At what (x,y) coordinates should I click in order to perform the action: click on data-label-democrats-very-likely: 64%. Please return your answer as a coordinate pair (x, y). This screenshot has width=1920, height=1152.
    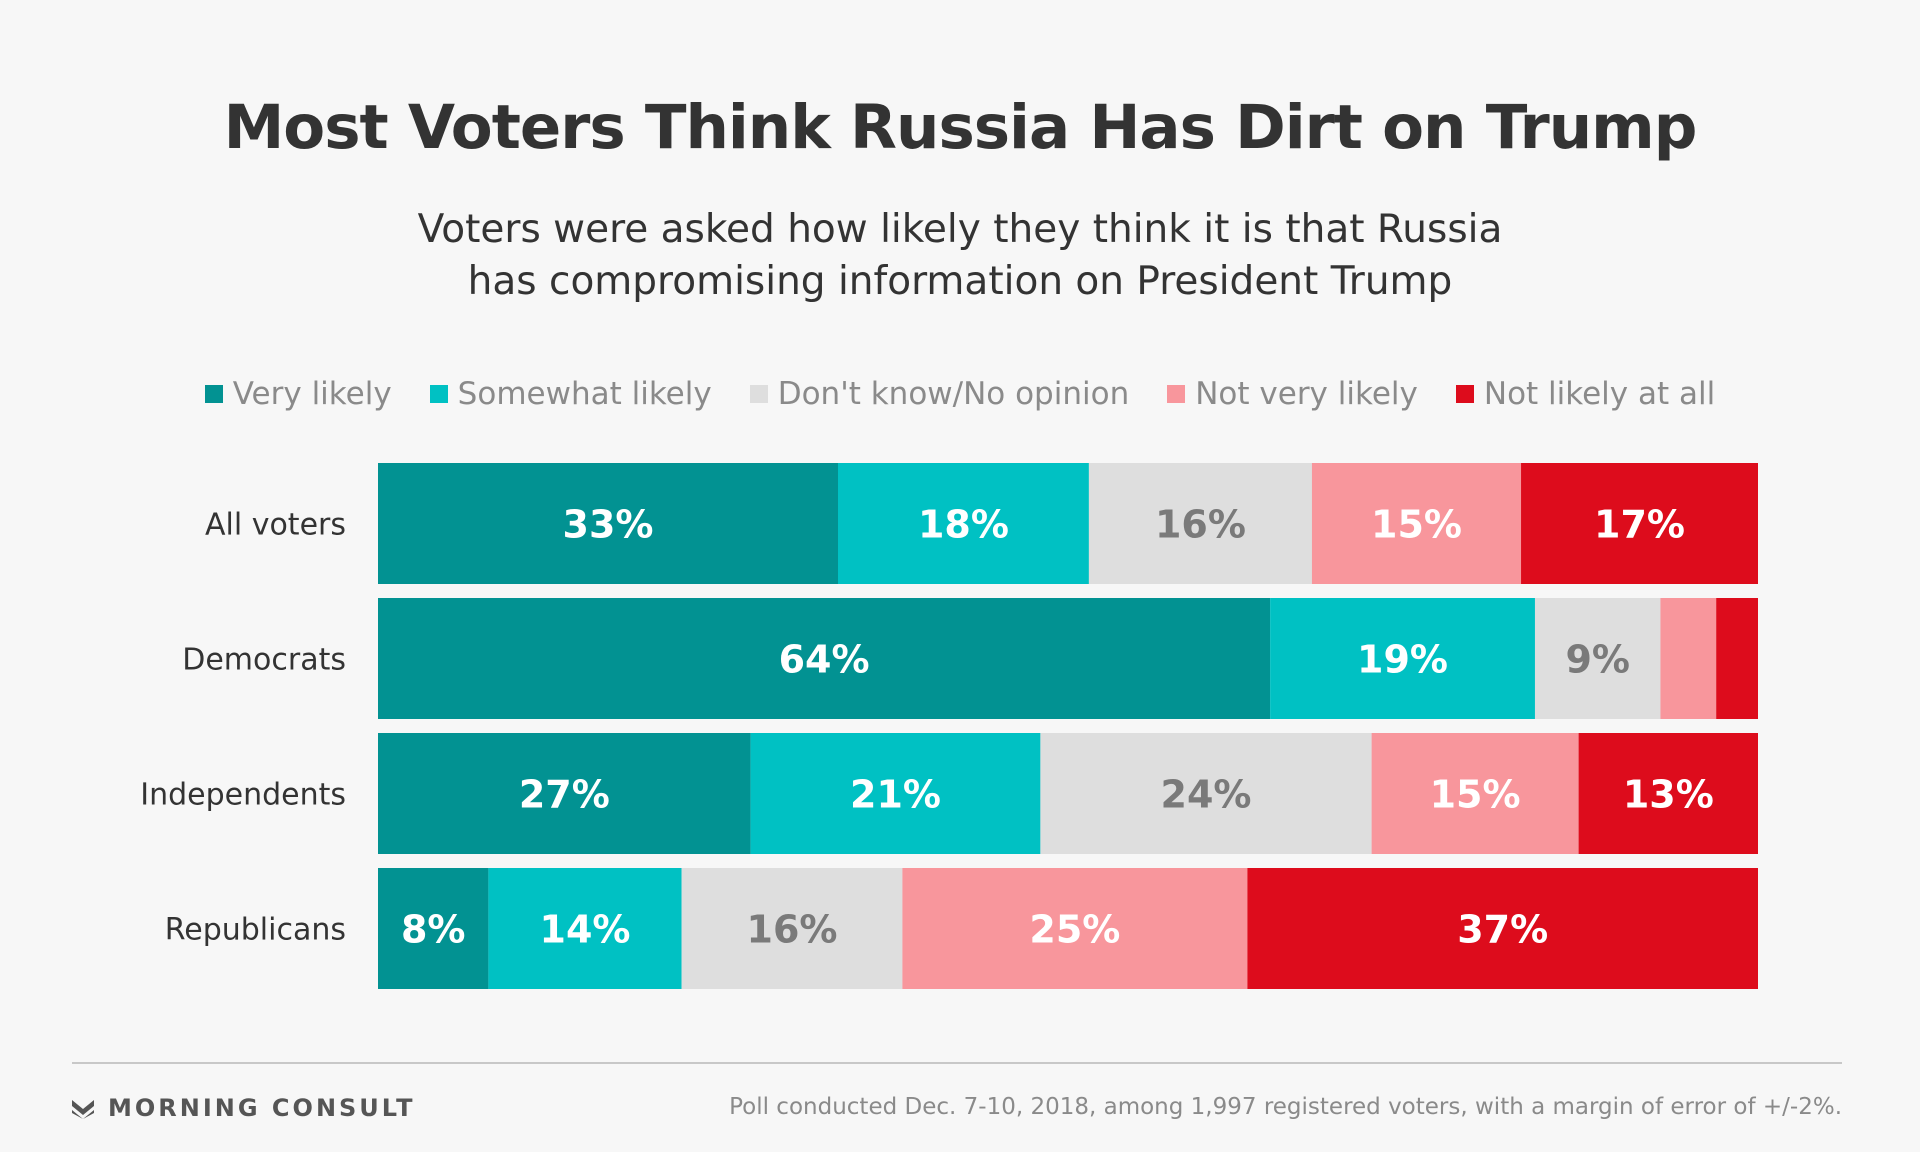
    Looking at the image, I should click on (824, 660).